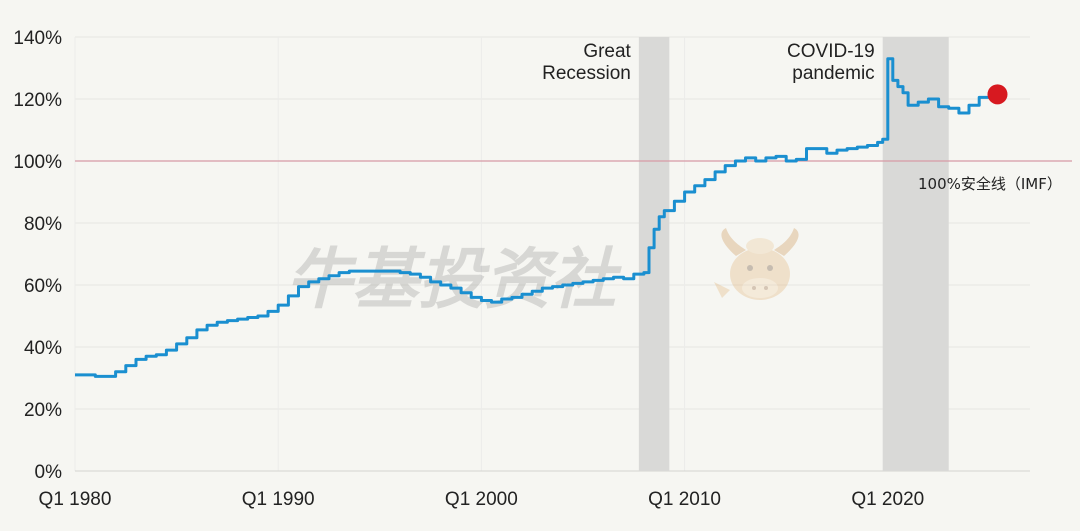  Describe the element at coordinates (278, 499) in the screenshot. I see `x-tick-label: Q1 1990` at that location.